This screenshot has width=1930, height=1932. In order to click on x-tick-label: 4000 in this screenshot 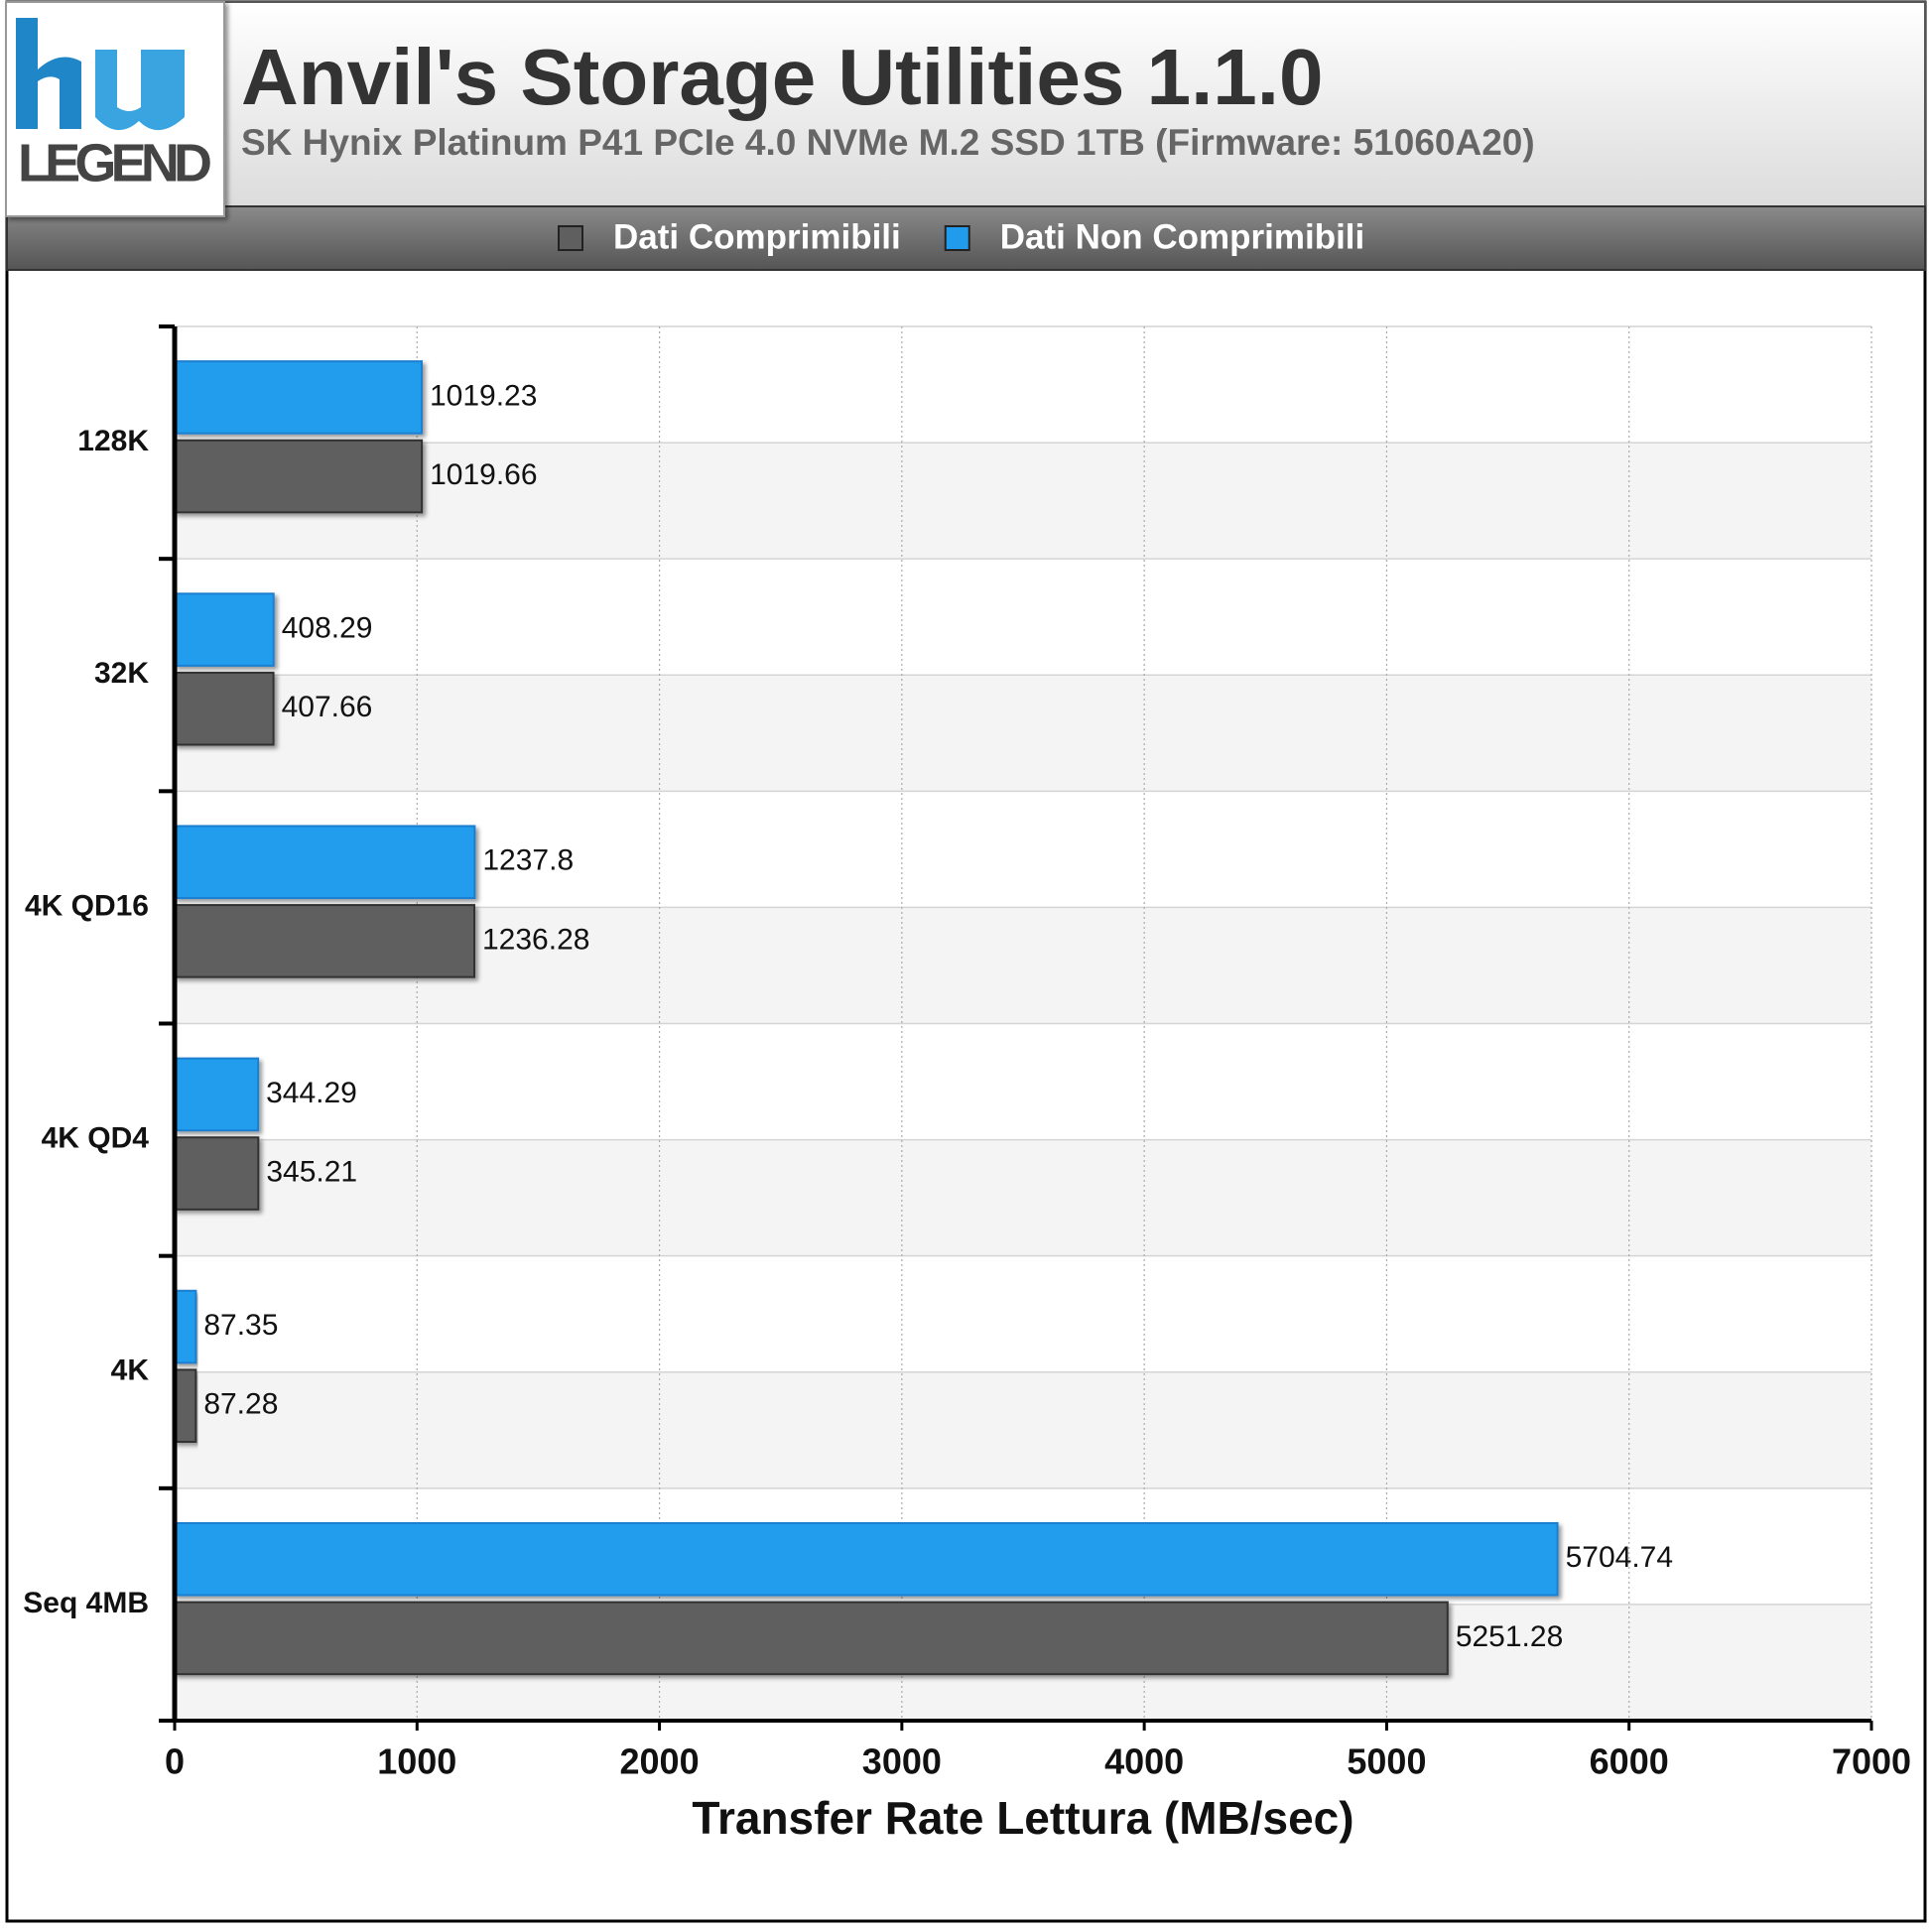, I will do `click(1144, 1762)`.